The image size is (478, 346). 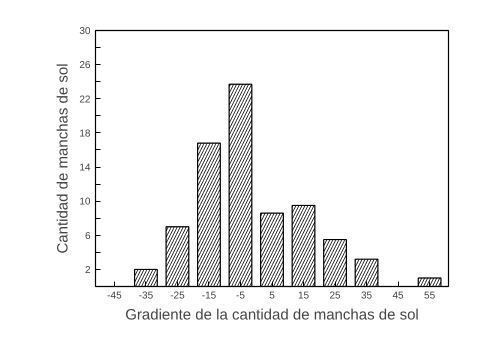 What do you see at coordinates (178, 296) in the screenshot?
I see `x-tick-label: -25` at bounding box center [178, 296].